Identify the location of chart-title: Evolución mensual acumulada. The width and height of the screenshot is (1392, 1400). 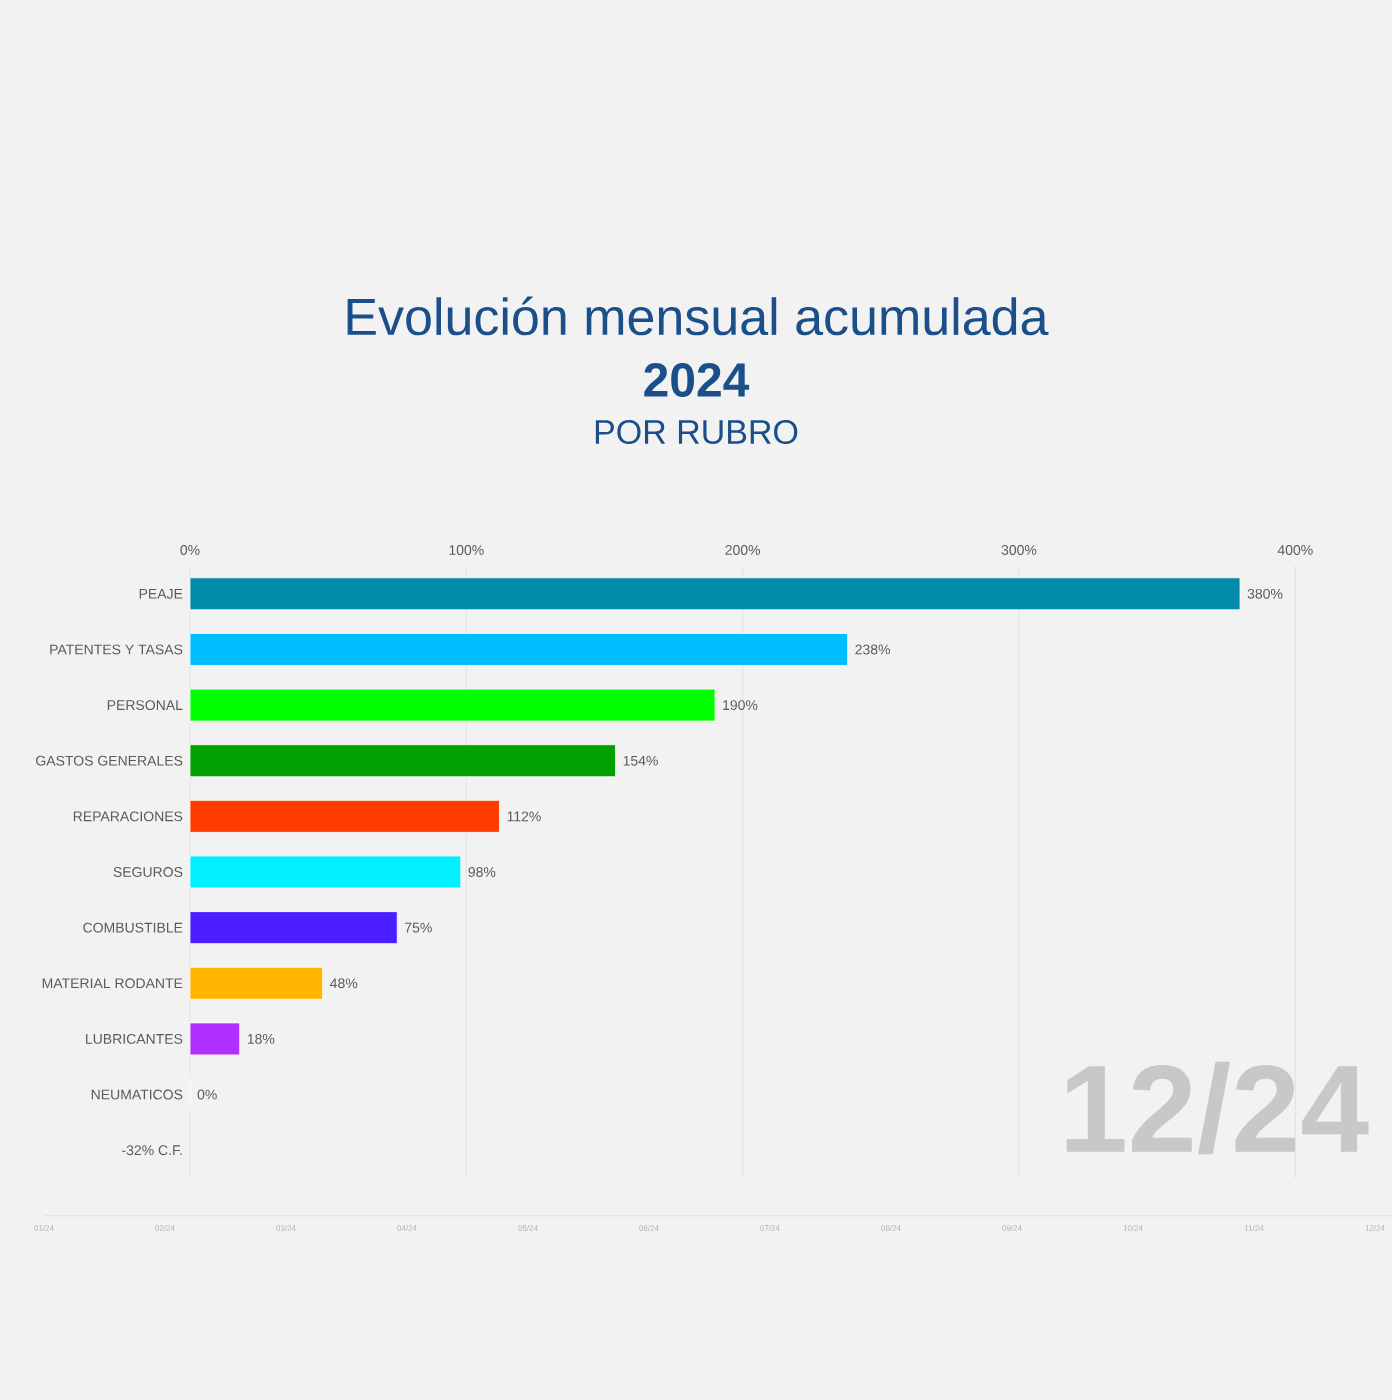
(698, 316).